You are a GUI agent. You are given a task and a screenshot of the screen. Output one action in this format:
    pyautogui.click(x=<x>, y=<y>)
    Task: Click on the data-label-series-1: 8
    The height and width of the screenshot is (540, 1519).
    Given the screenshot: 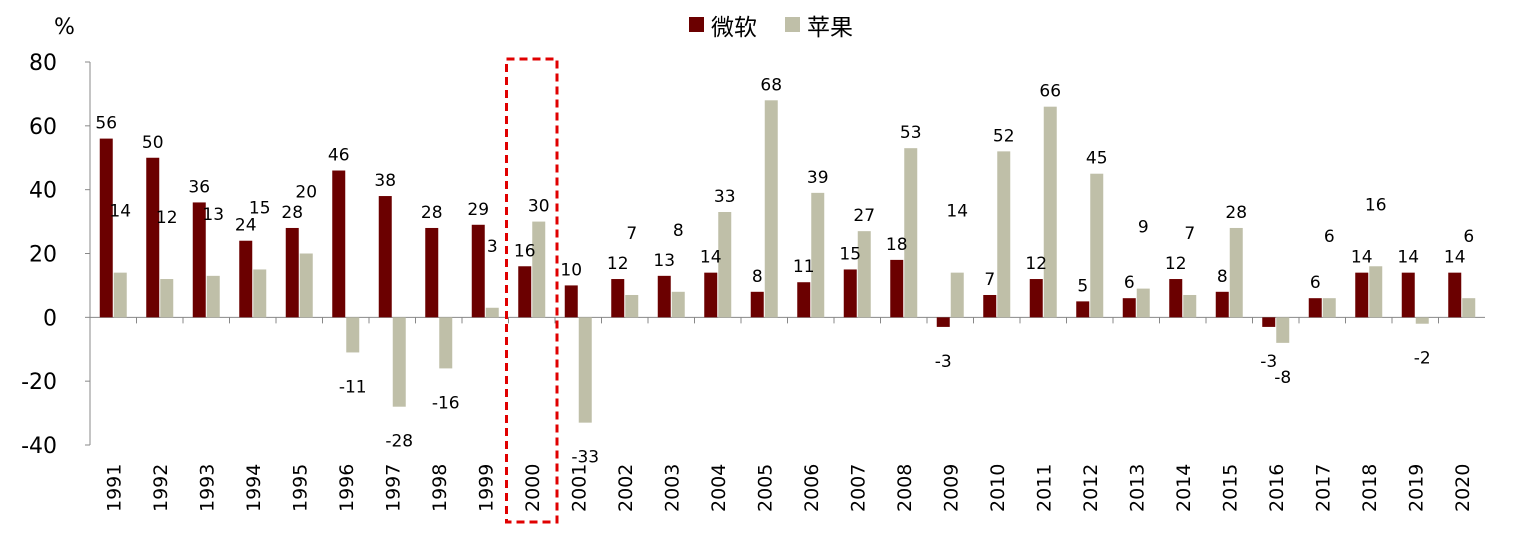 What is the action you would take?
    pyautogui.click(x=678, y=231)
    